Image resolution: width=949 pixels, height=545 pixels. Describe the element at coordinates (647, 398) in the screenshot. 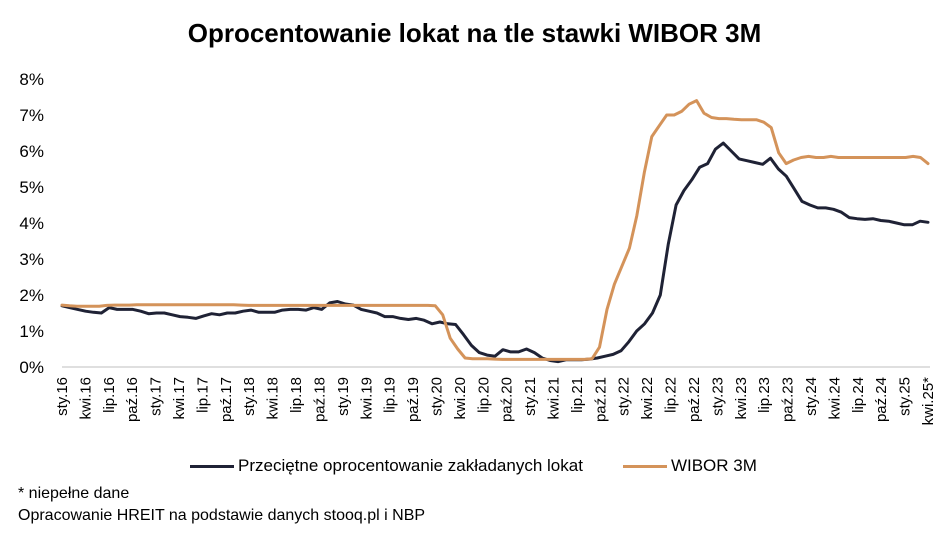

I see `x-tick-label: kwi.22` at that location.